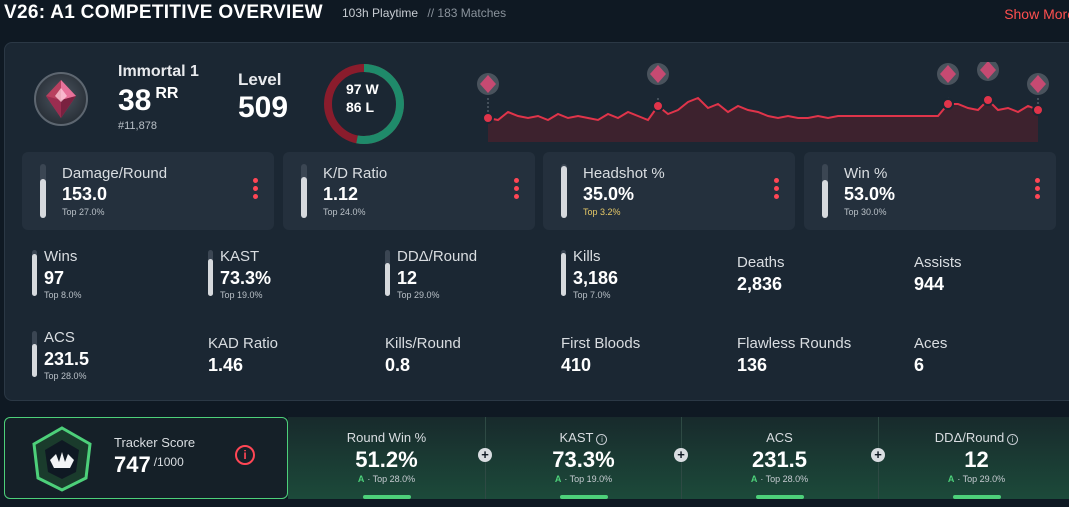  Describe the element at coordinates (155, 442) in the screenshot. I see `tracker-score-label: Tracker Score` at that location.